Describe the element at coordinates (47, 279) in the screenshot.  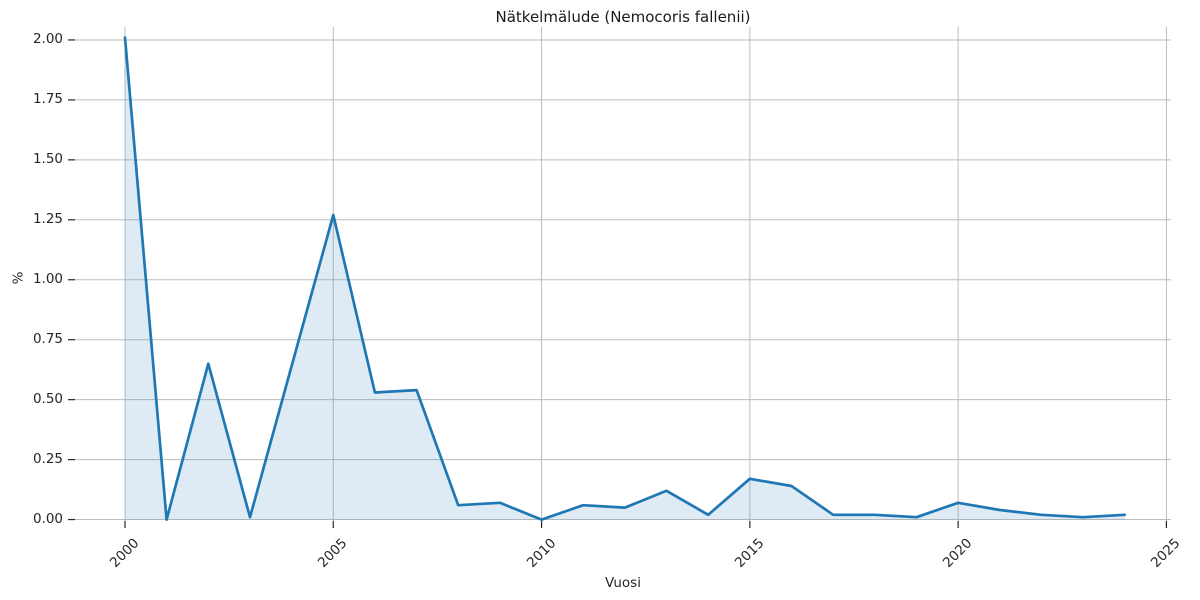
I see `y-tick-label: 1.00` at that location.